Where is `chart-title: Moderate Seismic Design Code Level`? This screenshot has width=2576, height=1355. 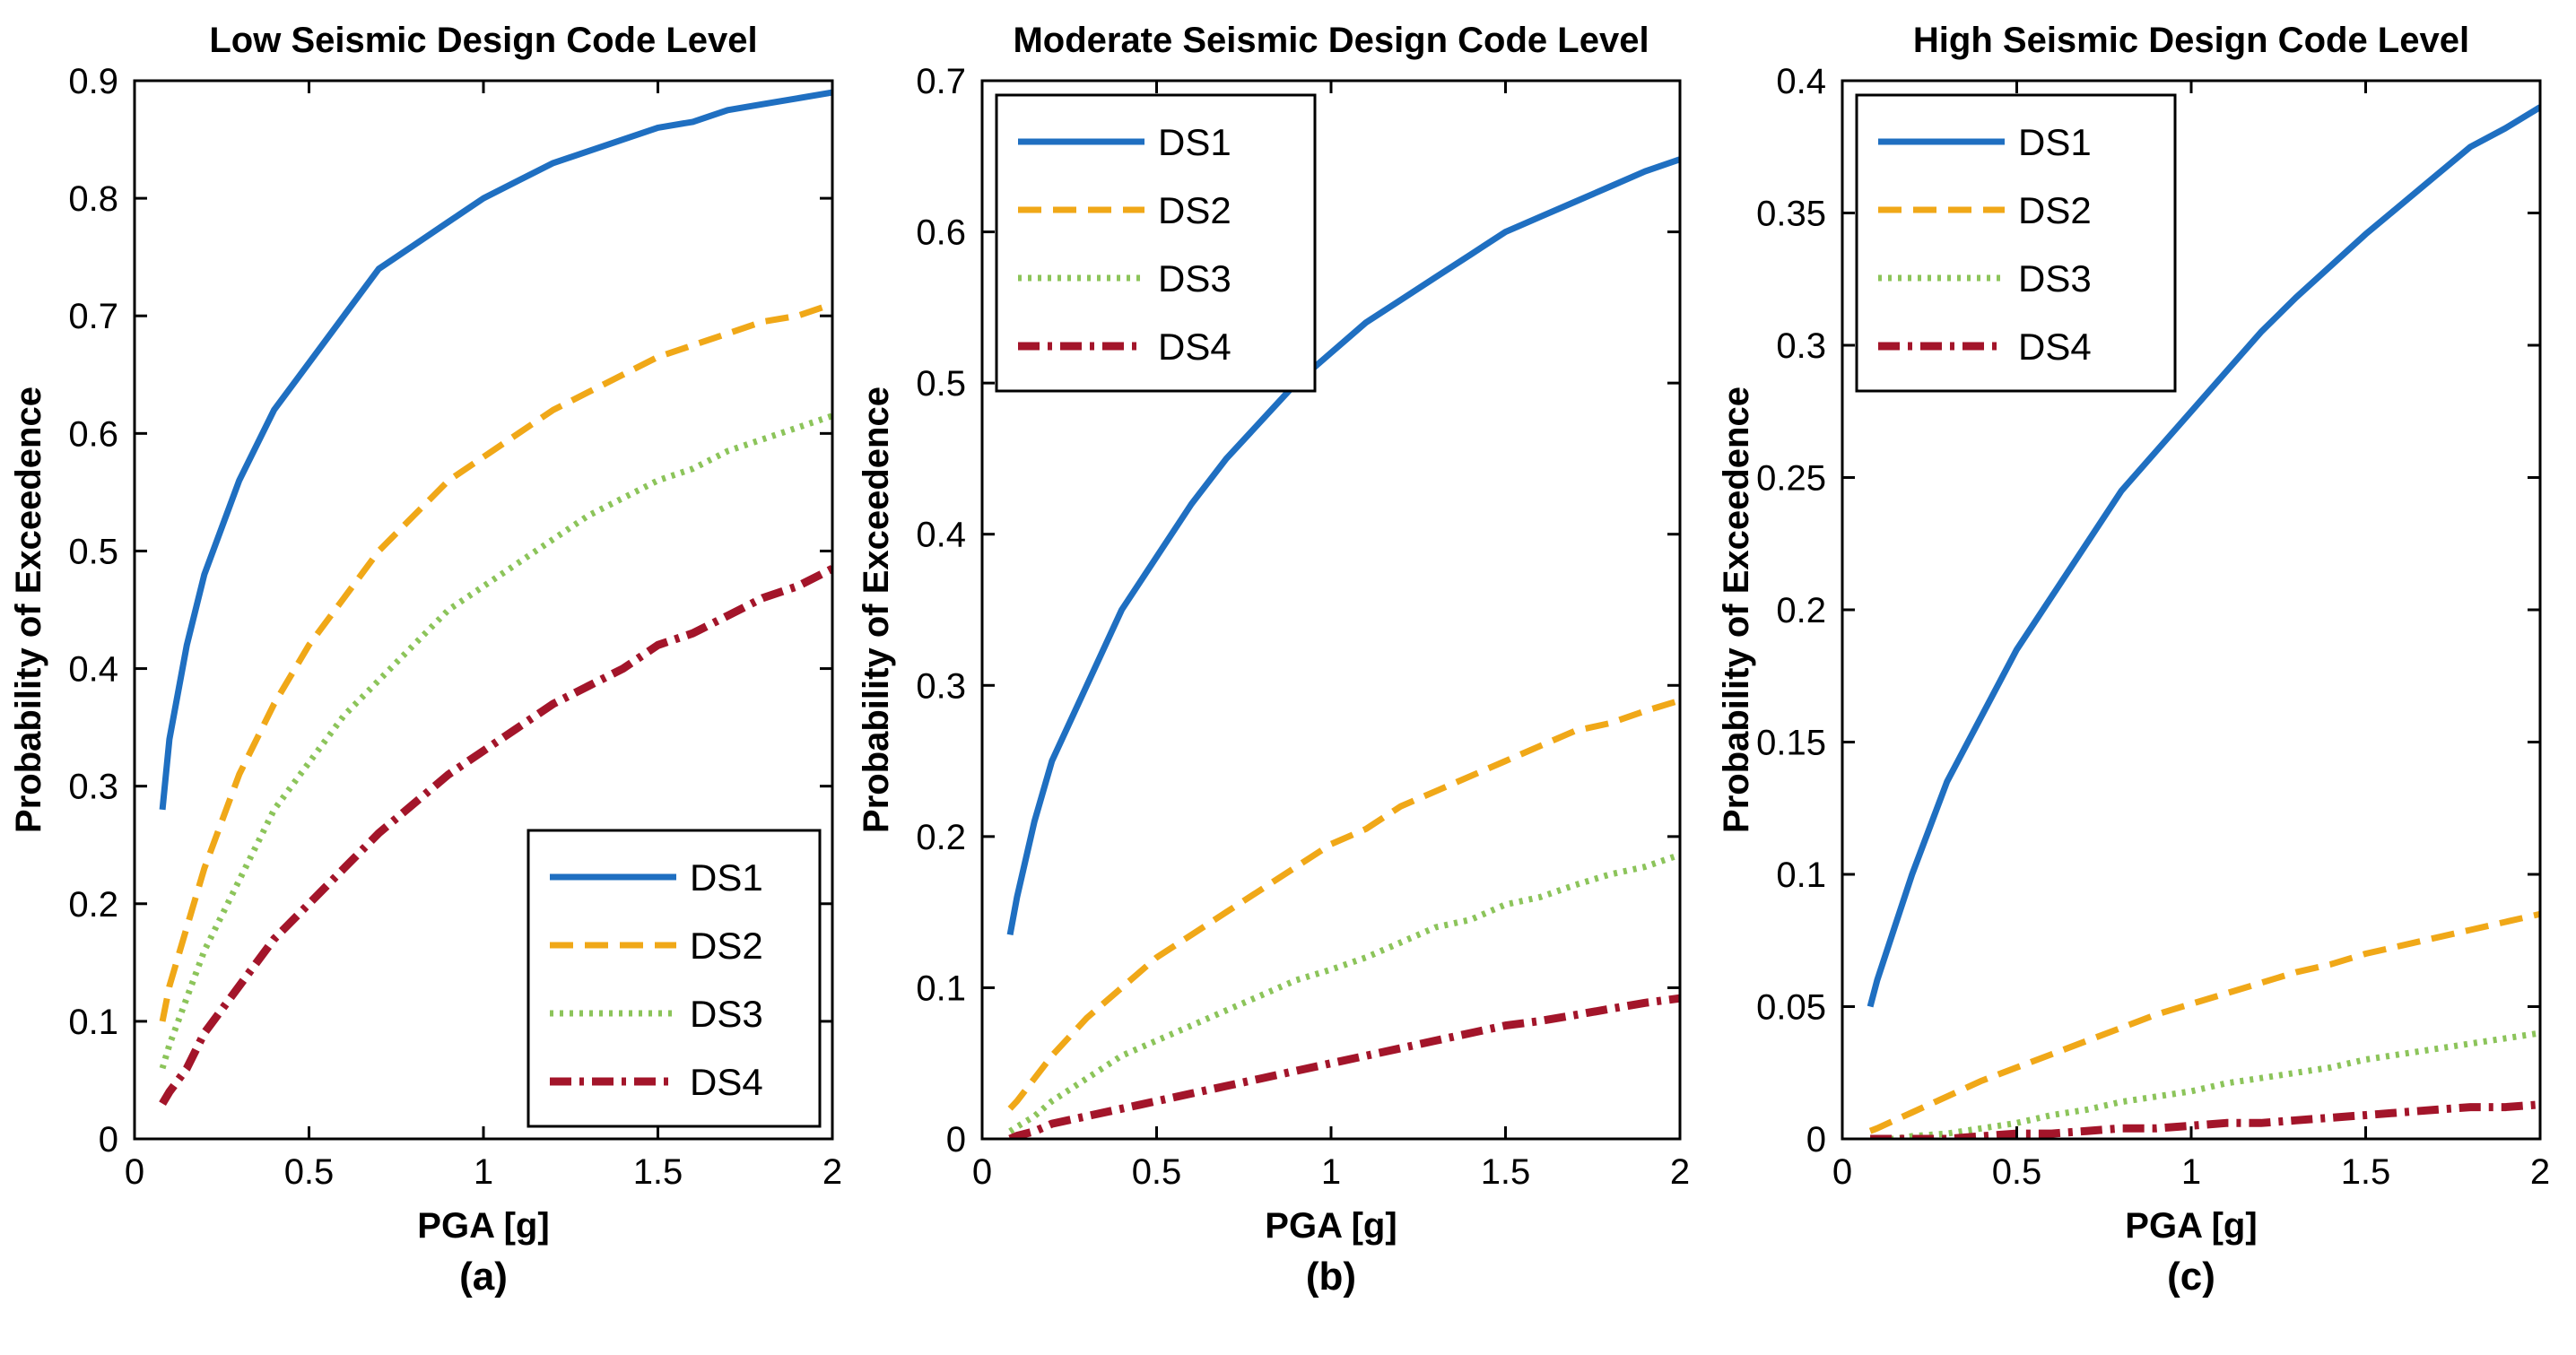
chart-title: Moderate Seismic Design Code Level is located at coordinates (1331, 40).